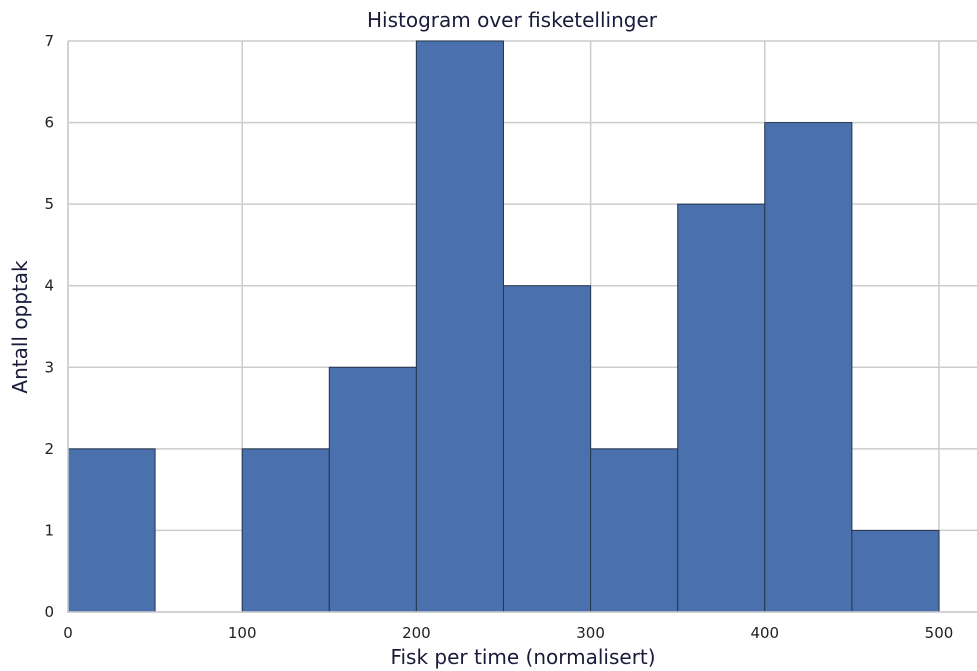  What do you see at coordinates (49, 612) in the screenshot?
I see `y-tick-label: 0` at bounding box center [49, 612].